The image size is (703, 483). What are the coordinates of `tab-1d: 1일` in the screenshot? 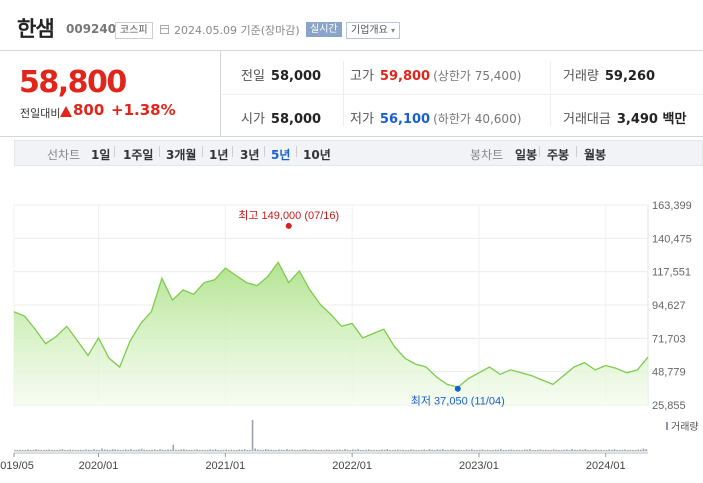 It's located at (101, 155).